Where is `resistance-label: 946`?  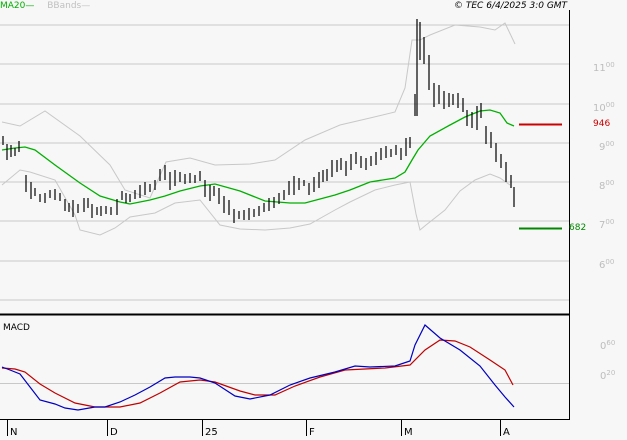
resistance-label: 946 is located at coordinates (602, 124).